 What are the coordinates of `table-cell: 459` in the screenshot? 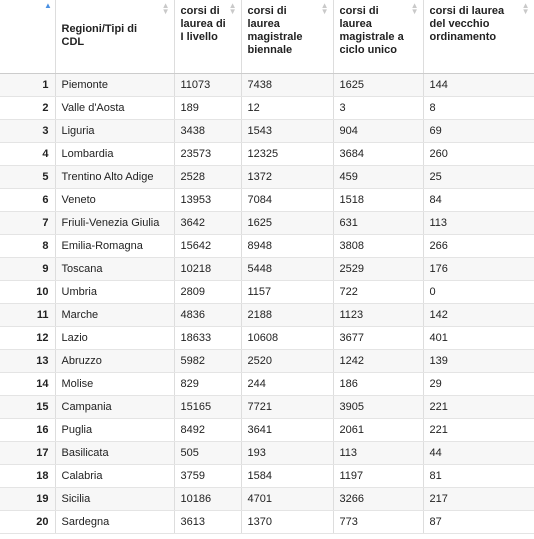 It's located at (378, 177).